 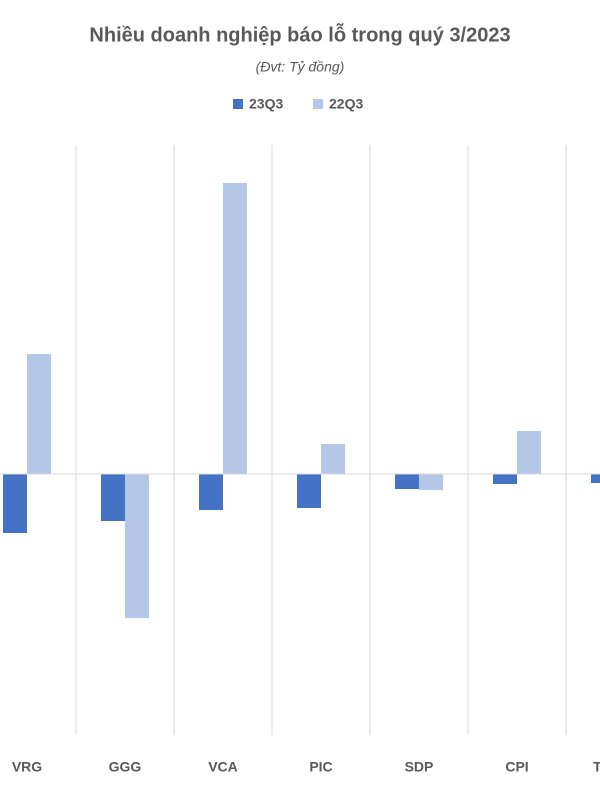 What do you see at coordinates (596, 767) in the screenshot?
I see `x-tick-label: T` at bounding box center [596, 767].